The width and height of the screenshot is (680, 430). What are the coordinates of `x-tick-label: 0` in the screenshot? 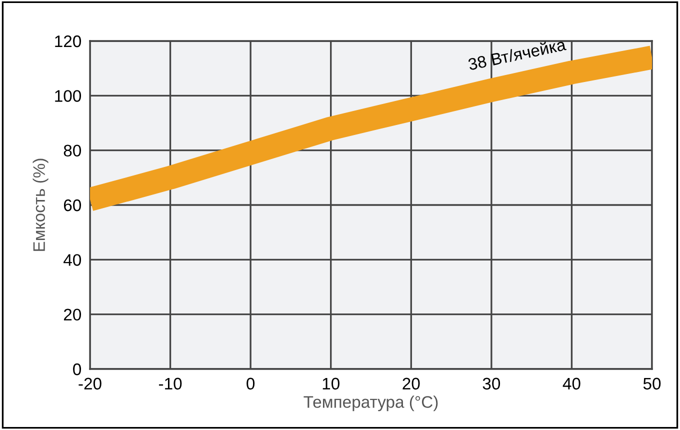 It's located at (250, 384).